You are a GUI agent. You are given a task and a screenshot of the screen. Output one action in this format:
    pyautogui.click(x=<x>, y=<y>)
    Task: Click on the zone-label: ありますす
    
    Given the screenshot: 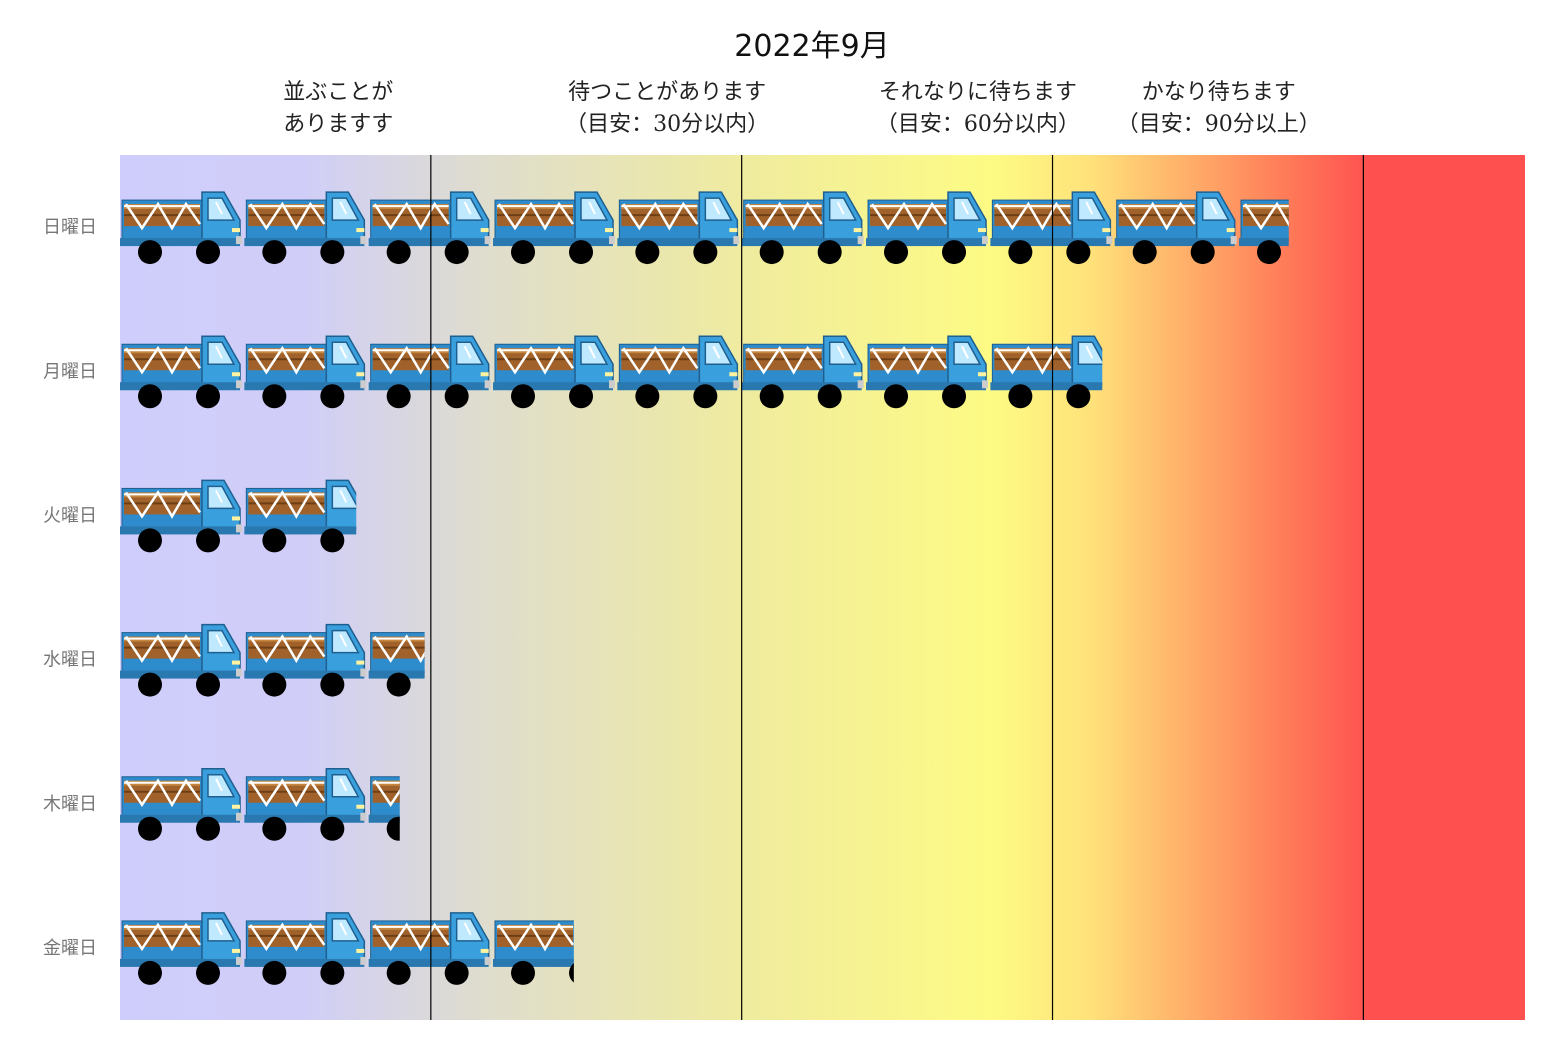 What is the action you would take?
    pyautogui.click(x=338, y=124)
    